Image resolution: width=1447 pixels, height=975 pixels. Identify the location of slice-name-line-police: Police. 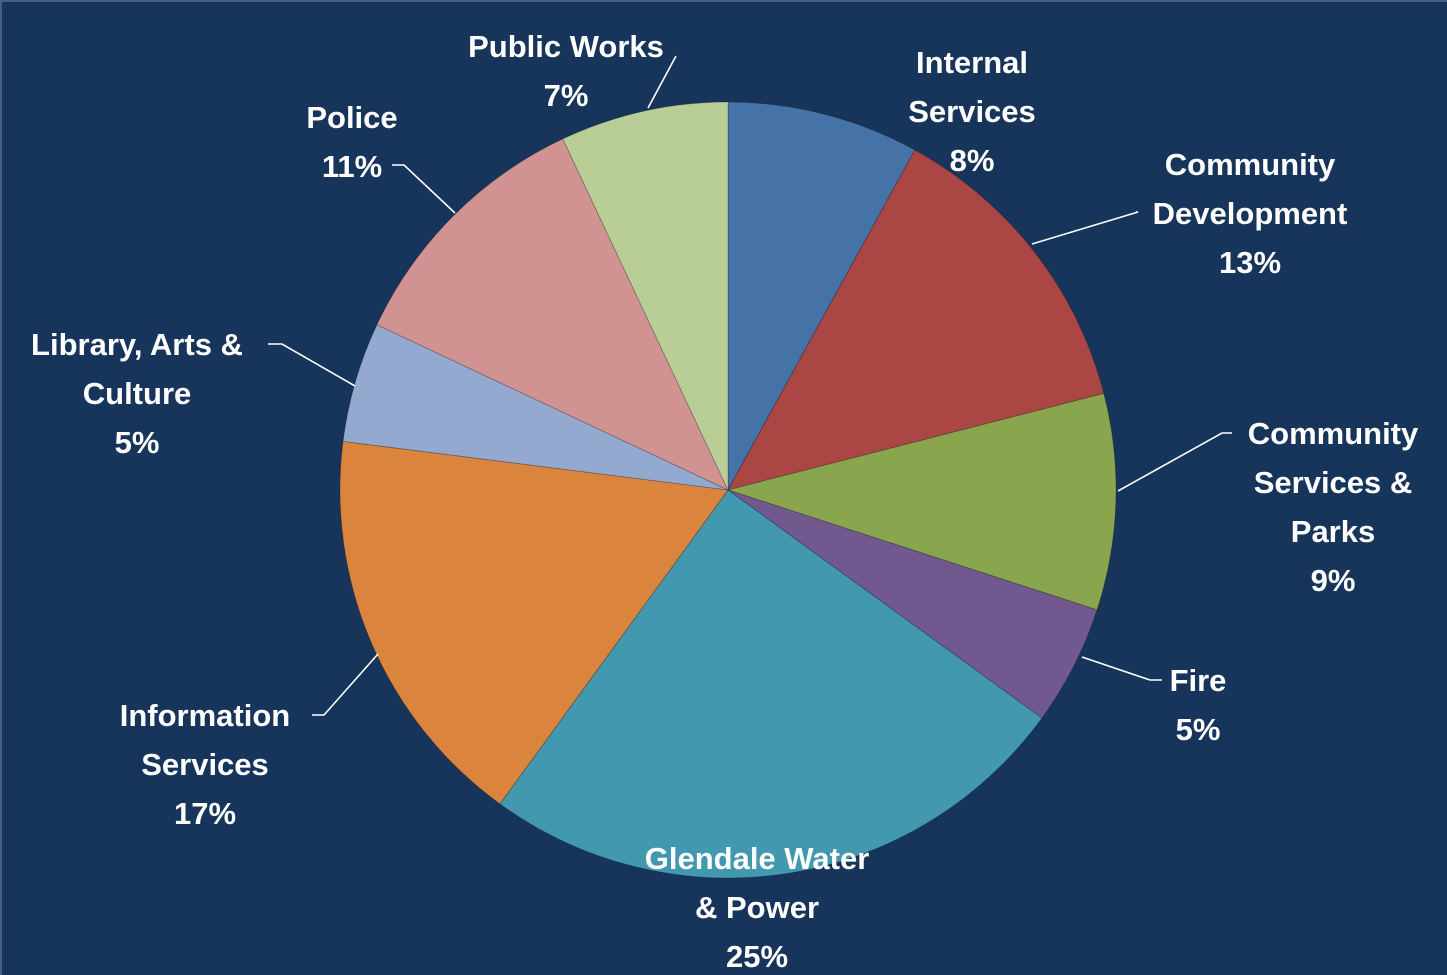
(351, 117).